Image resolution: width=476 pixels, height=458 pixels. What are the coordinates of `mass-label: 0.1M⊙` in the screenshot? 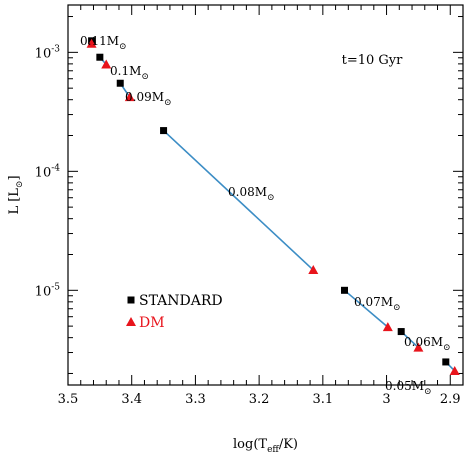 It's located at (129, 73).